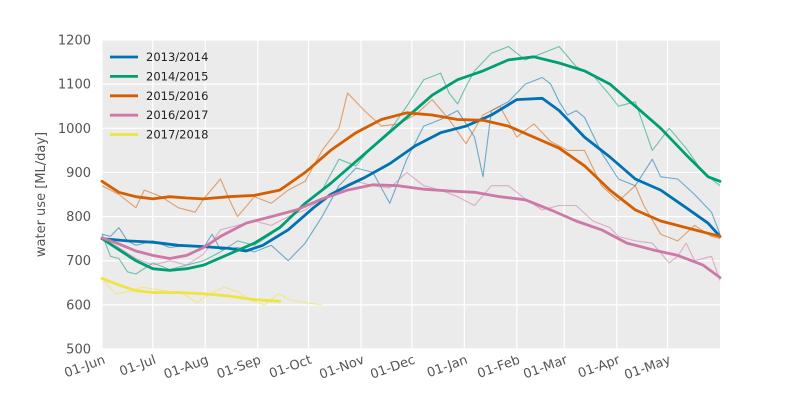  What do you see at coordinates (177, 135) in the screenshot?
I see `legend-label-4: 2017/2018` at bounding box center [177, 135].